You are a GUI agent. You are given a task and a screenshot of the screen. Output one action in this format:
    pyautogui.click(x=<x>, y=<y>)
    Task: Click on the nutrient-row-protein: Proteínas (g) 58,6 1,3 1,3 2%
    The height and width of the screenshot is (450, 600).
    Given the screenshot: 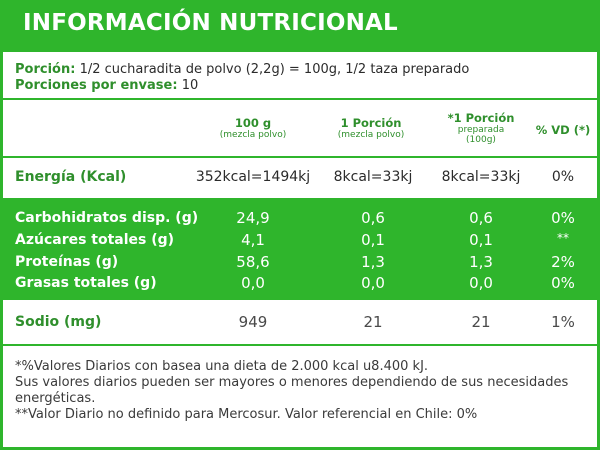 What is the action you would take?
    pyautogui.click(x=300, y=263)
    